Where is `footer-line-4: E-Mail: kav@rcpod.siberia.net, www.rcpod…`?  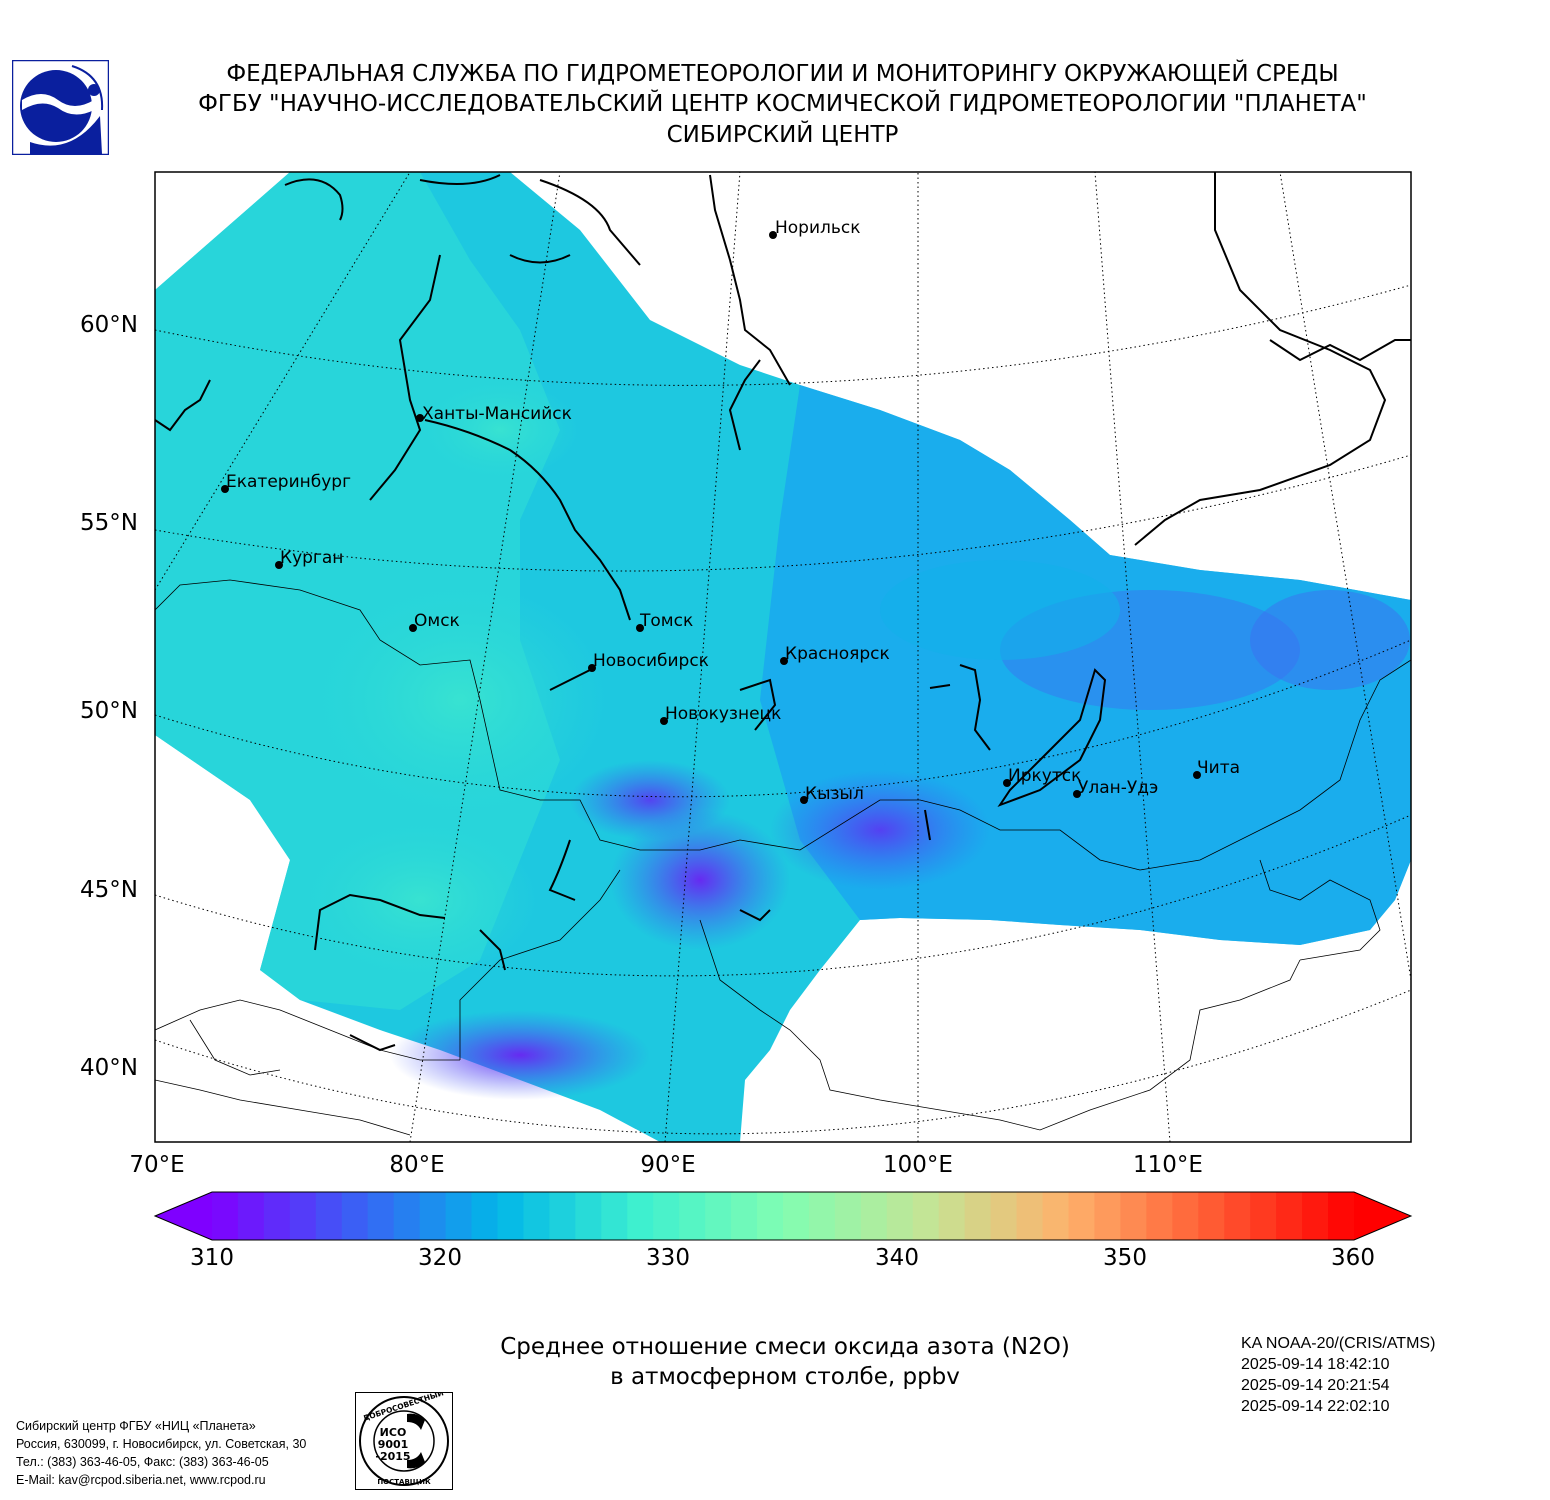
footer-line-4: E-Mail: kav@rcpod.siberia.net, www.rcpod… is located at coordinates (141, 1480).